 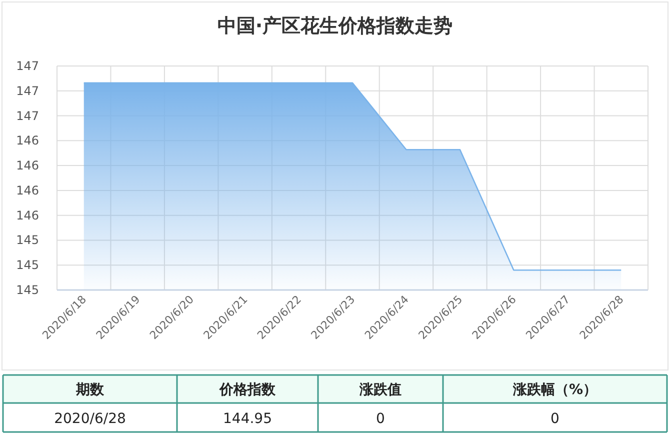 What do you see at coordinates (247, 419) in the screenshot?
I see `text: 144.95` at bounding box center [247, 419].